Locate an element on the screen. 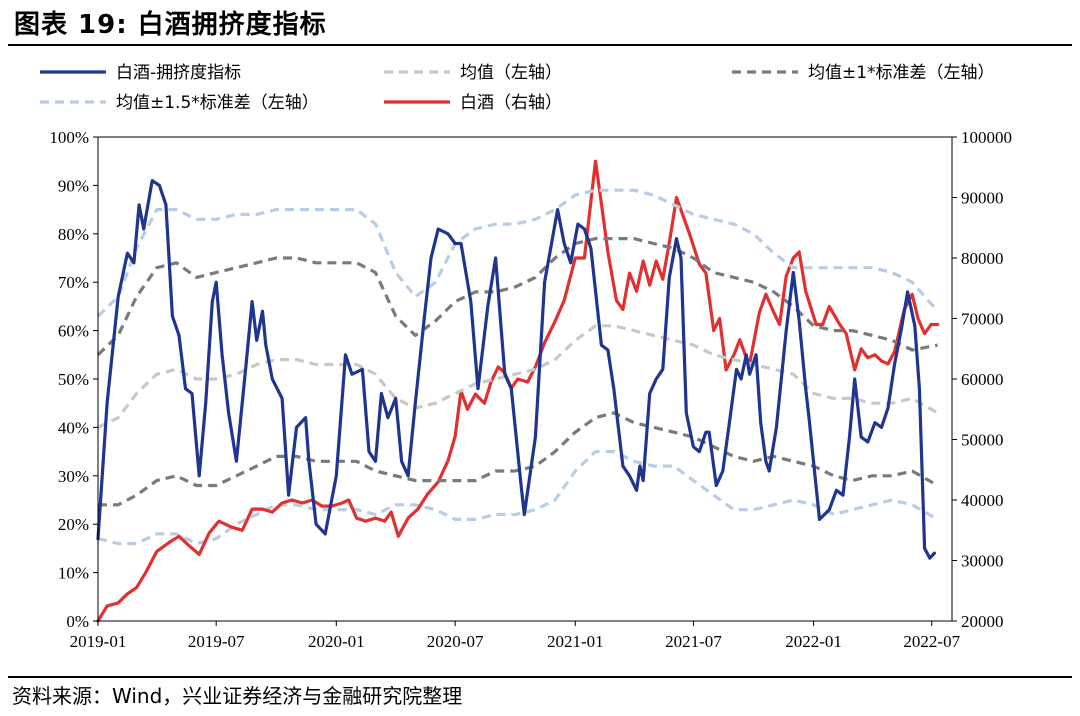 The height and width of the screenshot is (716, 1080). legend-label-index: 白酒-拥挤度指标 is located at coordinates (178, 73).